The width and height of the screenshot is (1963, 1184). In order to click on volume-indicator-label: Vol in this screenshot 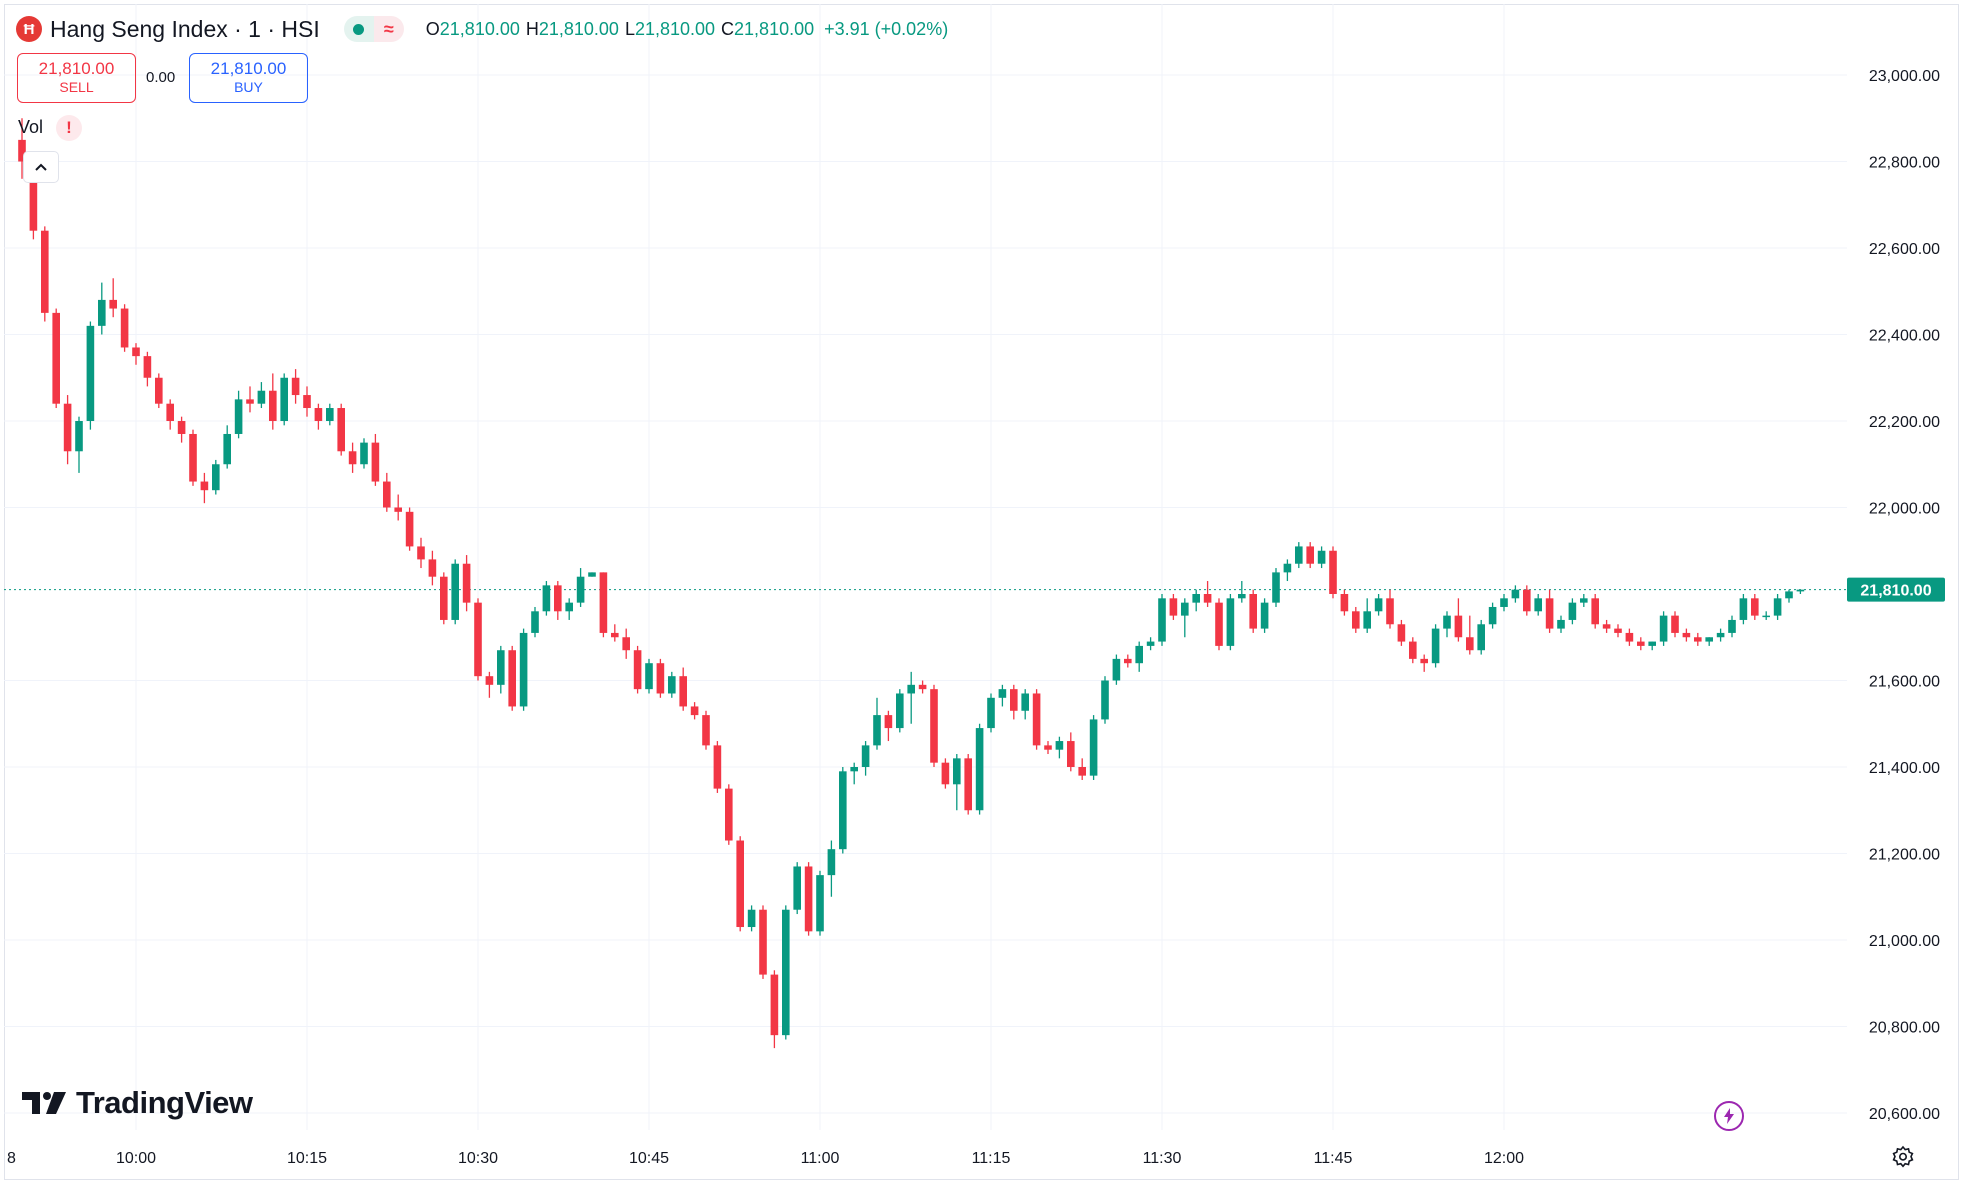, I will do `click(31, 127)`.